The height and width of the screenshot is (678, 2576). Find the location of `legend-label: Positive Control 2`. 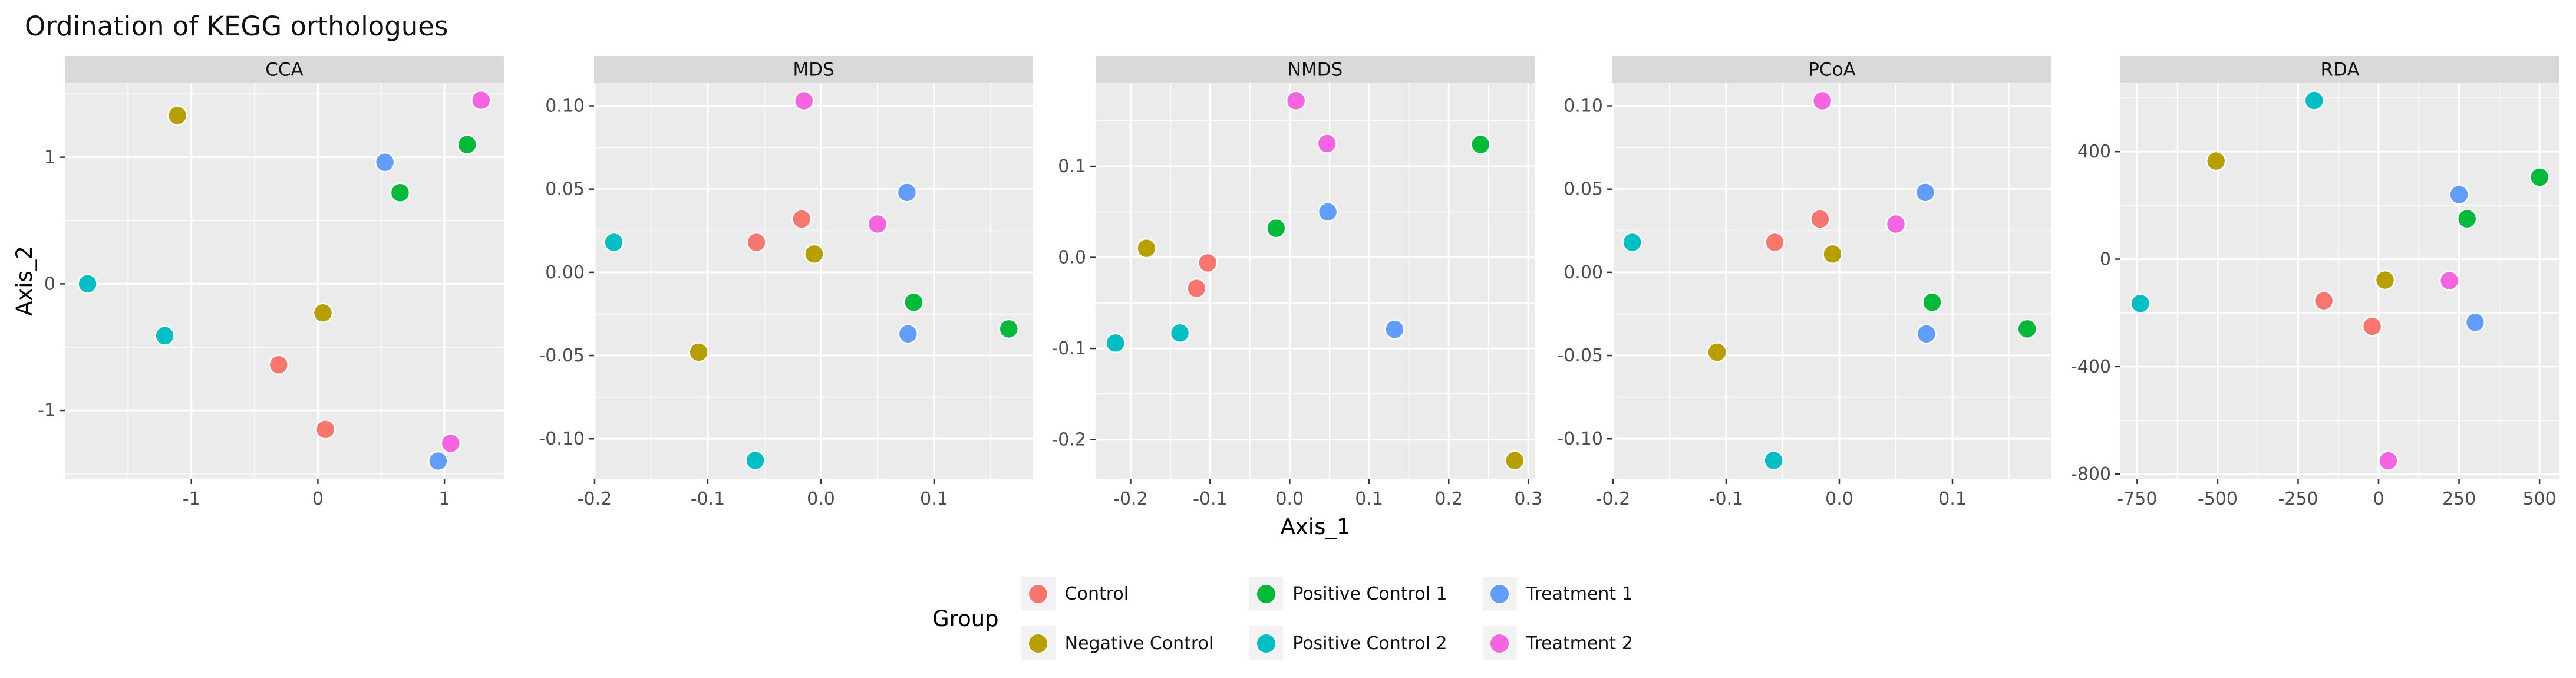

legend-label: Positive Control 2 is located at coordinates (1370, 643).